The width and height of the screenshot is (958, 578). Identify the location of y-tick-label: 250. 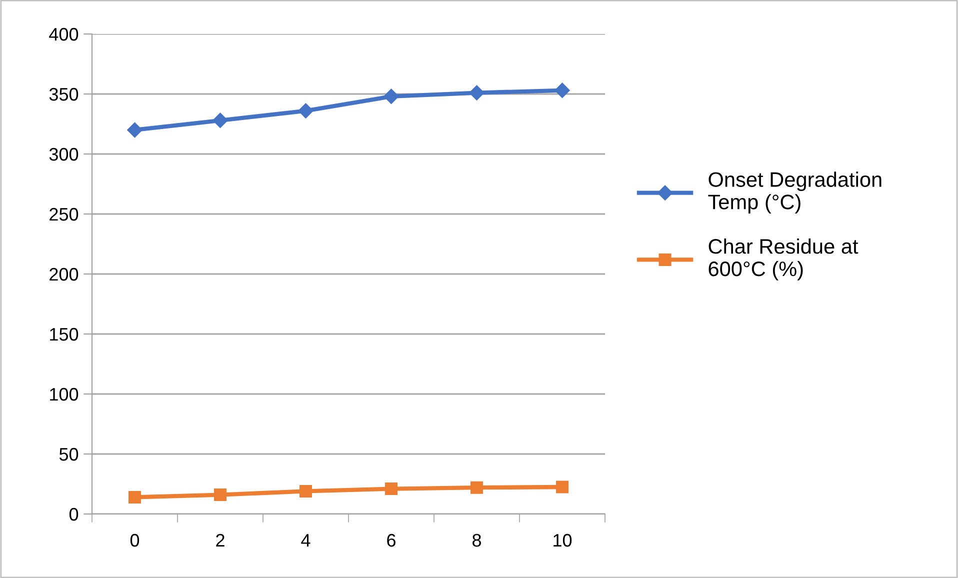
(64, 214).